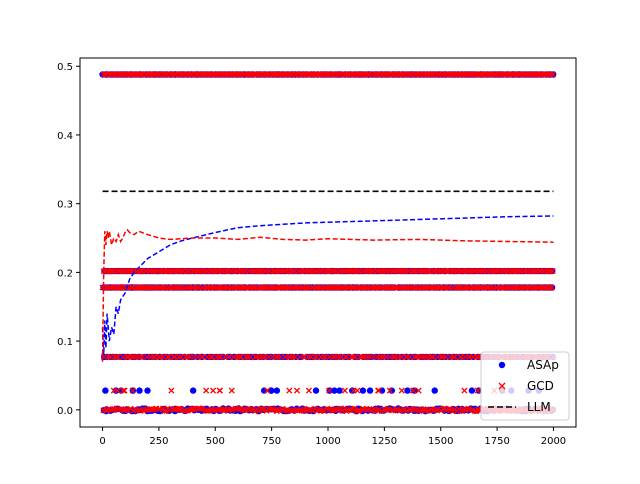 Image resolution: width=640 pixels, height=484 pixels. What do you see at coordinates (502, 365) in the screenshot?
I see `legend-marker-asap` at bounding box center [502, 365].